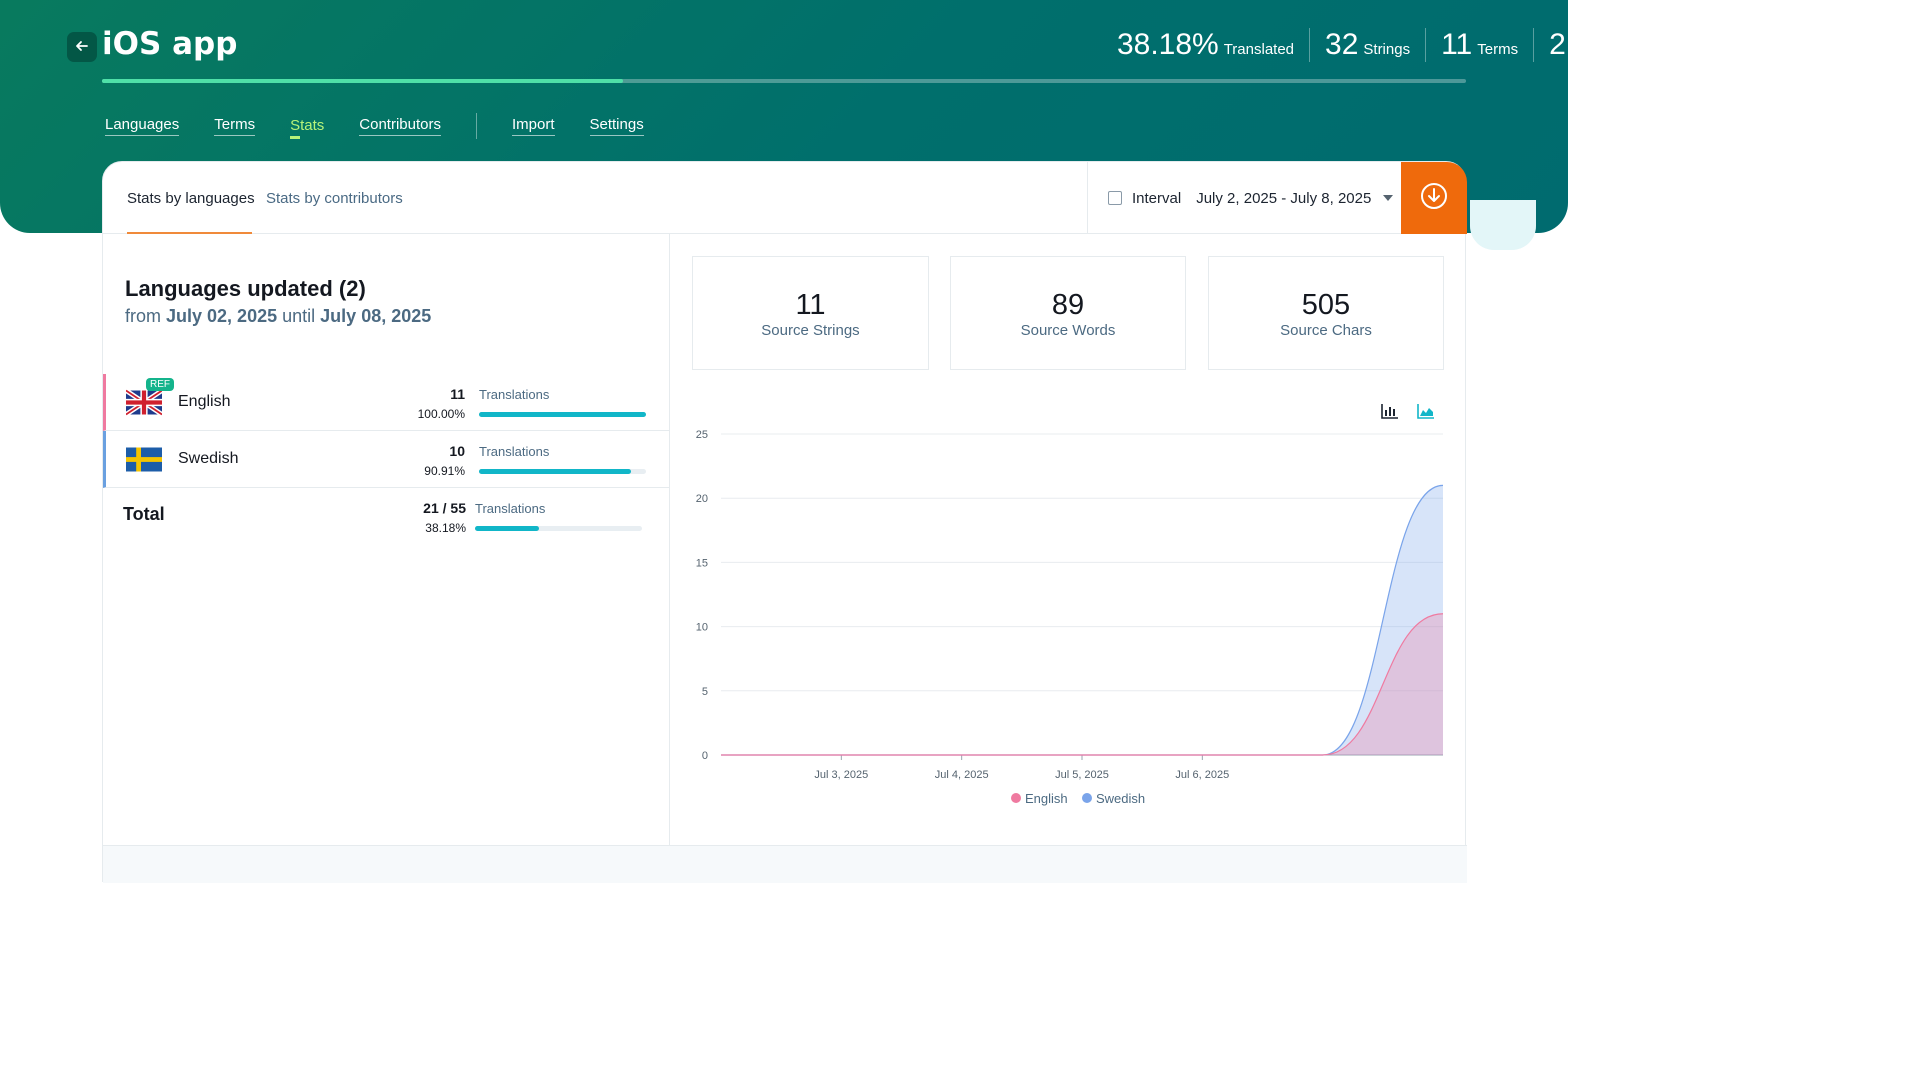 The height and width of the screenshot is (1080, 1920). What do you see at coordinates (1115, 198) in the screenshot?
I see `calendar-icon` at bounding box center [1115, 198].